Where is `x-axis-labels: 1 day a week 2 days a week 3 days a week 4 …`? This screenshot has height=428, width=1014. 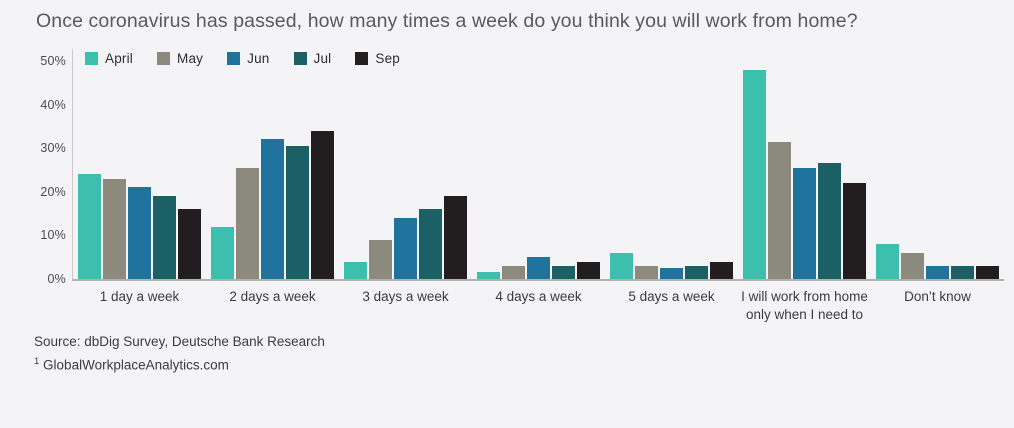 x-axis-labels: 1 day a week 2 days a week 3 days a week 4 … is located at coordinates (538, 305).